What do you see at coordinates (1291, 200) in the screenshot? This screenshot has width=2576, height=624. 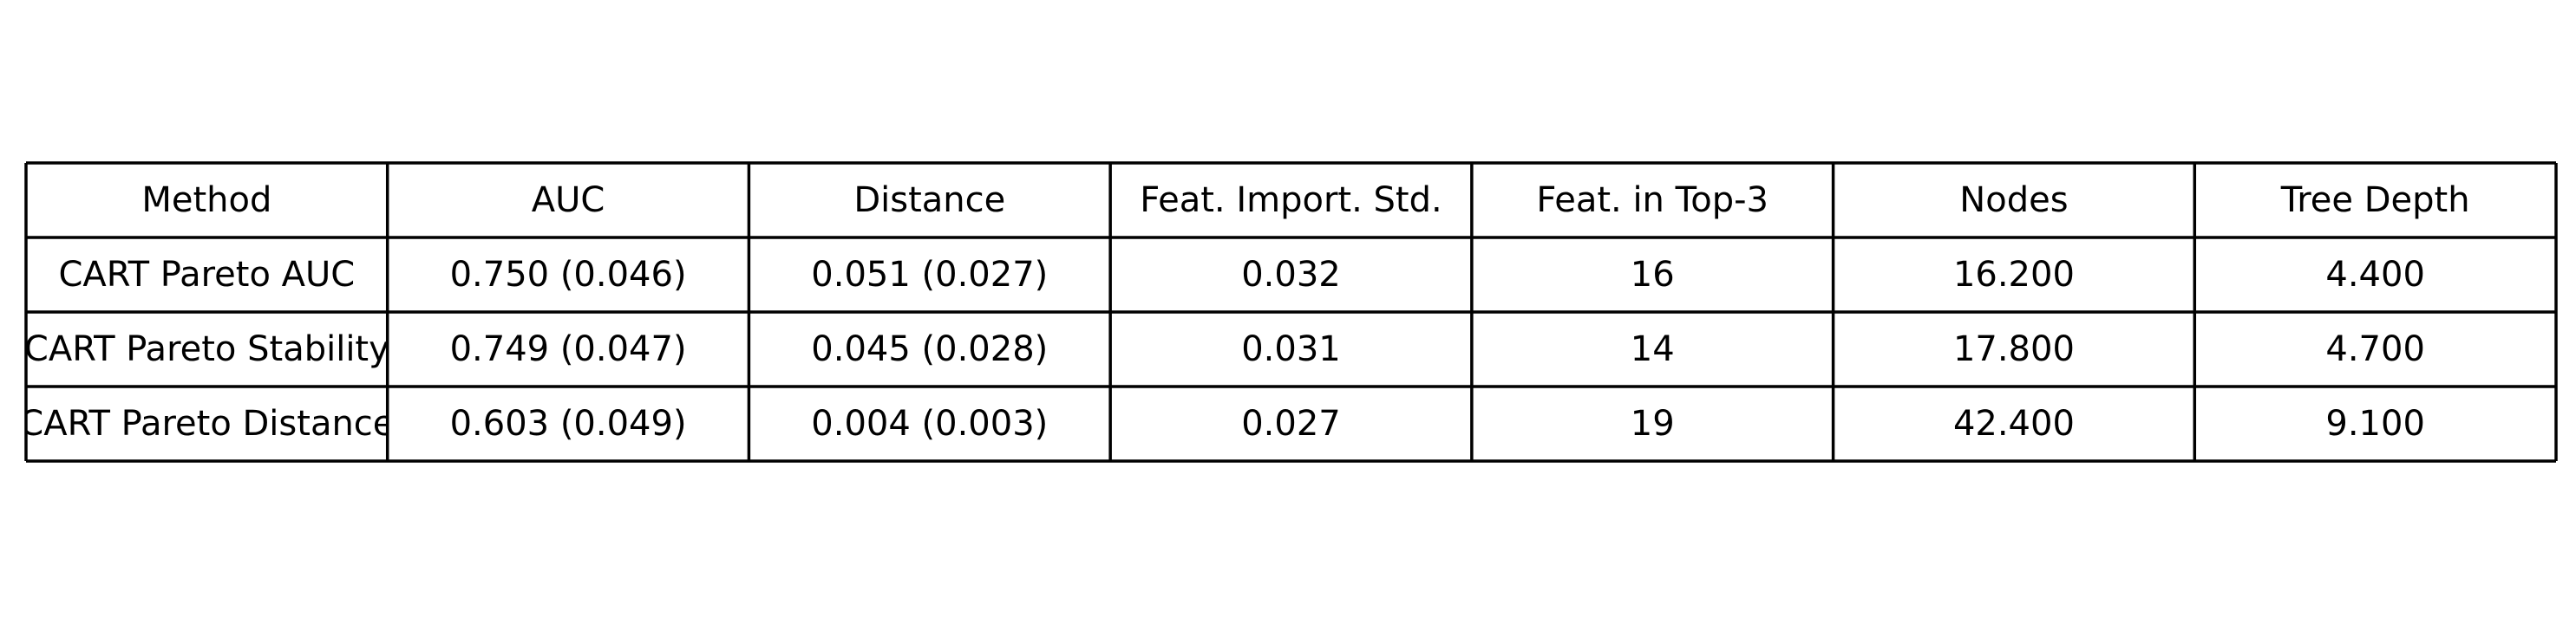 I see `column-header: Feat. Import. Std.` at bounding box center [1291, 200].